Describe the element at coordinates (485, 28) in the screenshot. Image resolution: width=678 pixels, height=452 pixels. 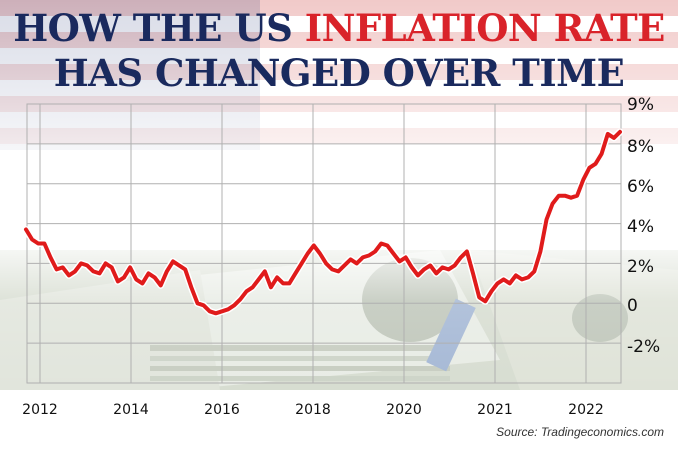
I see `headline-part: INFLATION RATE` at that location.